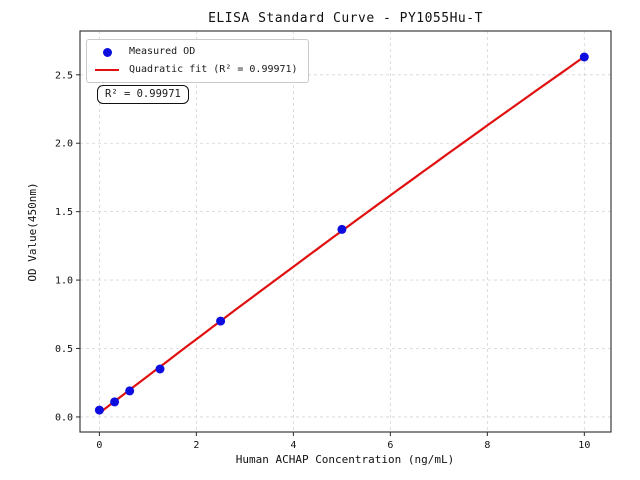  What do you see at coordinates (64, 349) in the screenshot?
I see `y-tick-label: 0.5` at bounding box center [64, 349].